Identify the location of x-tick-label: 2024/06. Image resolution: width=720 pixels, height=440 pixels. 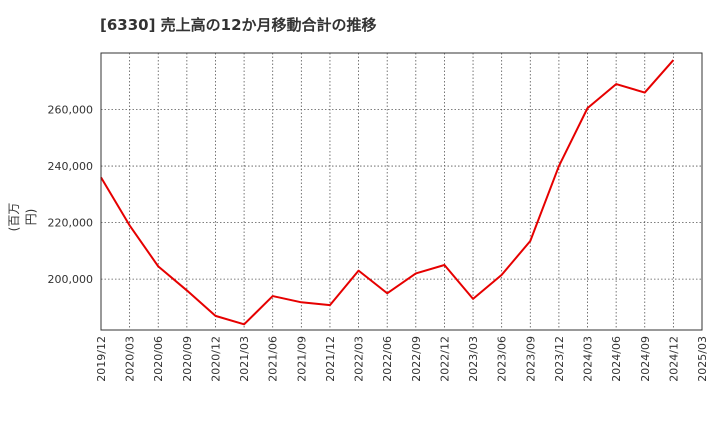
(616, 359).